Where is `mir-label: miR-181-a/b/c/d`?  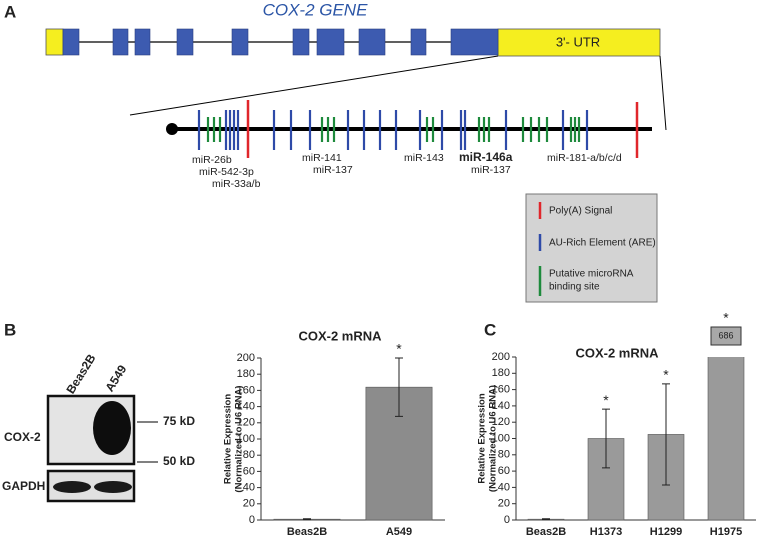 mir-label: miR-181-a/b/c/d is located at coordinates (584, 158).